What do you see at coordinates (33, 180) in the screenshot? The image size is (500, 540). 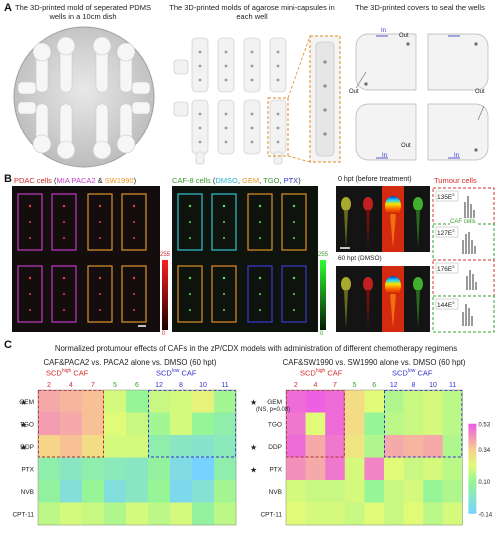 I see `pdac-label: PDAC cells` at bounding box center [33, 180].